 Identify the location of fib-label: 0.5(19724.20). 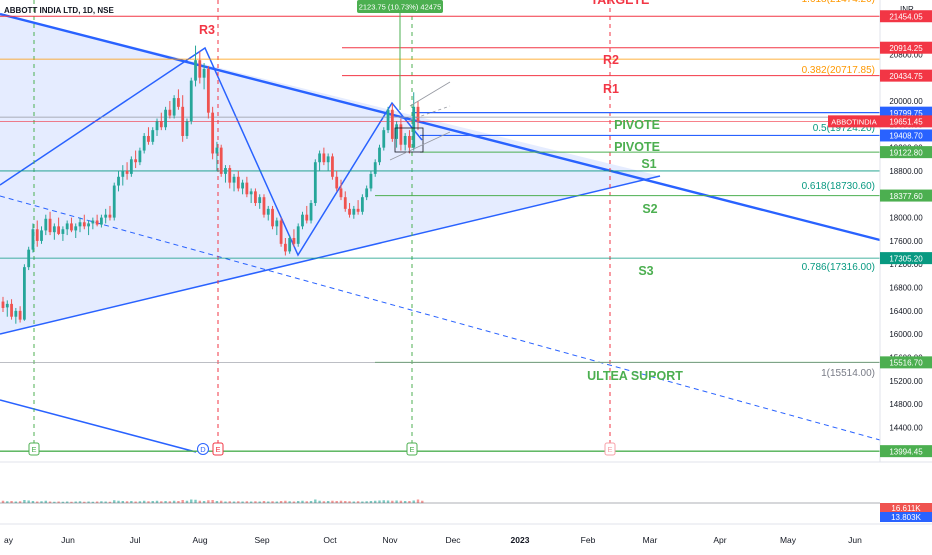
(844, 128).